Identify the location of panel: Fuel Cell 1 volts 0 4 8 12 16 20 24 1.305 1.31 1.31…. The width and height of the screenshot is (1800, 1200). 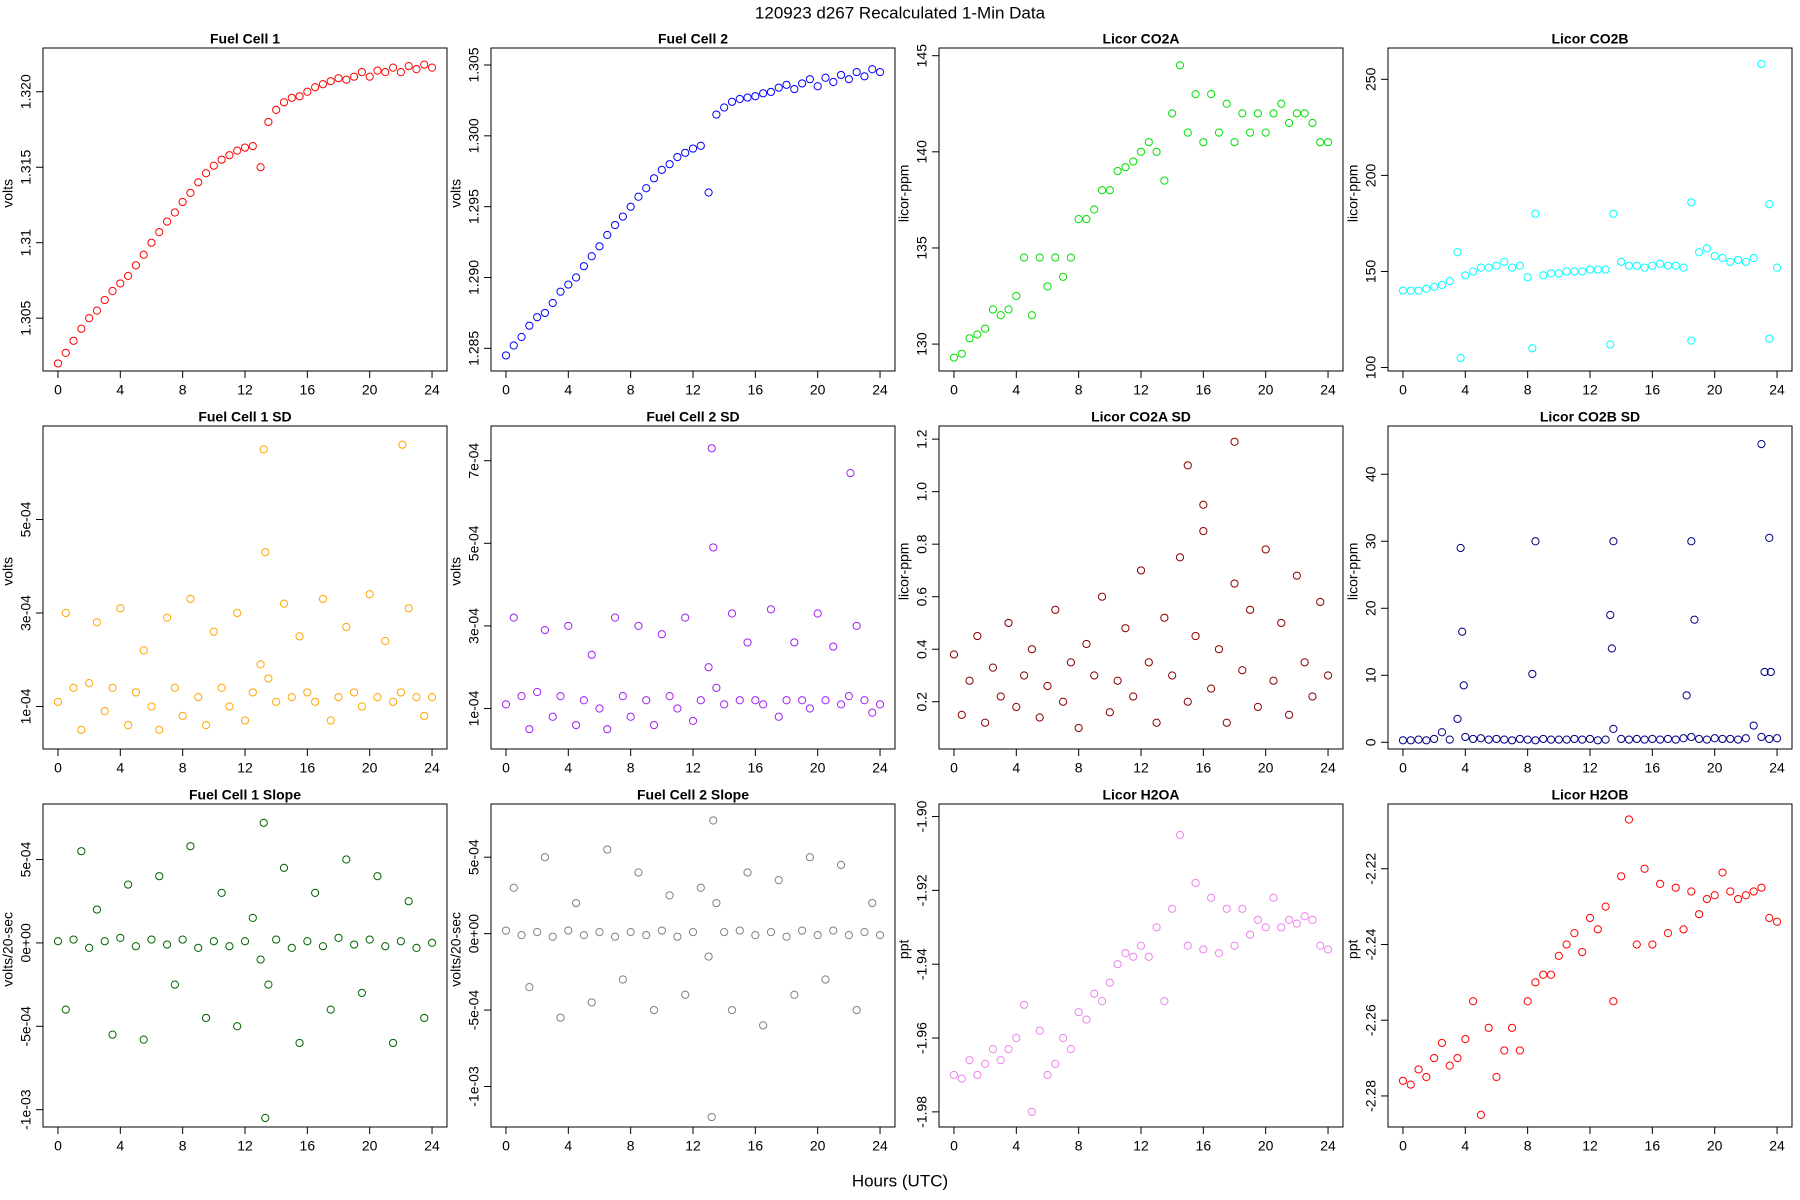
(224, 214).